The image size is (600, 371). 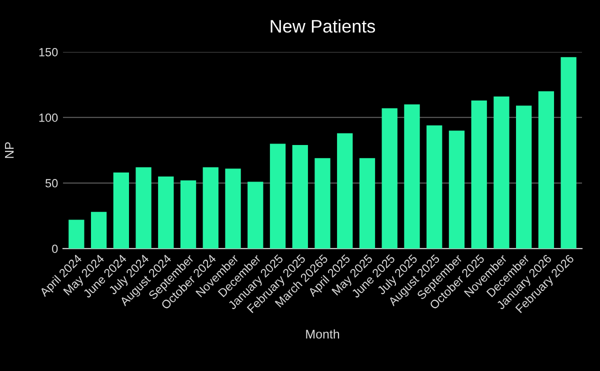 I want to click on chart-title: New Patients, so click(x=323, y=26).